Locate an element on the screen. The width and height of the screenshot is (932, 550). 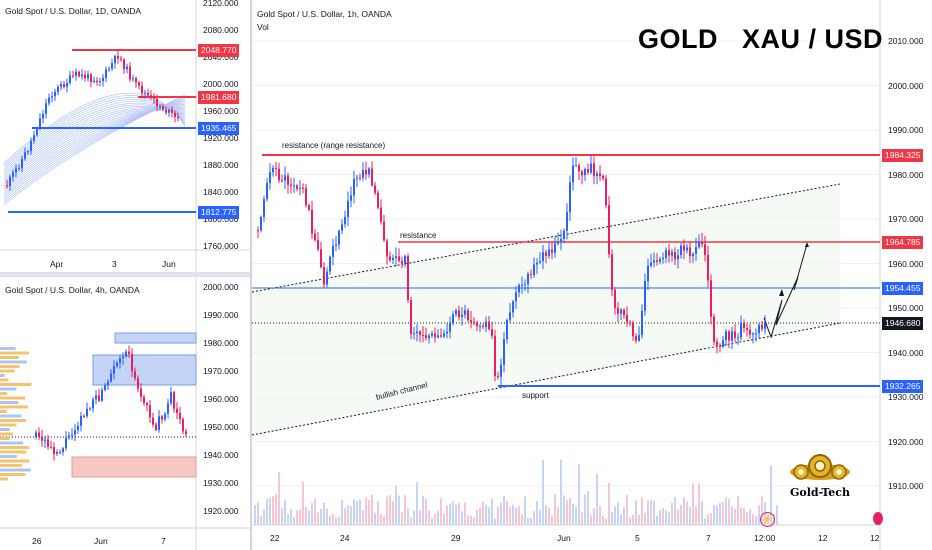
h1-chart-title: Gold Spot / U.S. Dollar, 1h, OANDA is located at coordinates (324, 14).